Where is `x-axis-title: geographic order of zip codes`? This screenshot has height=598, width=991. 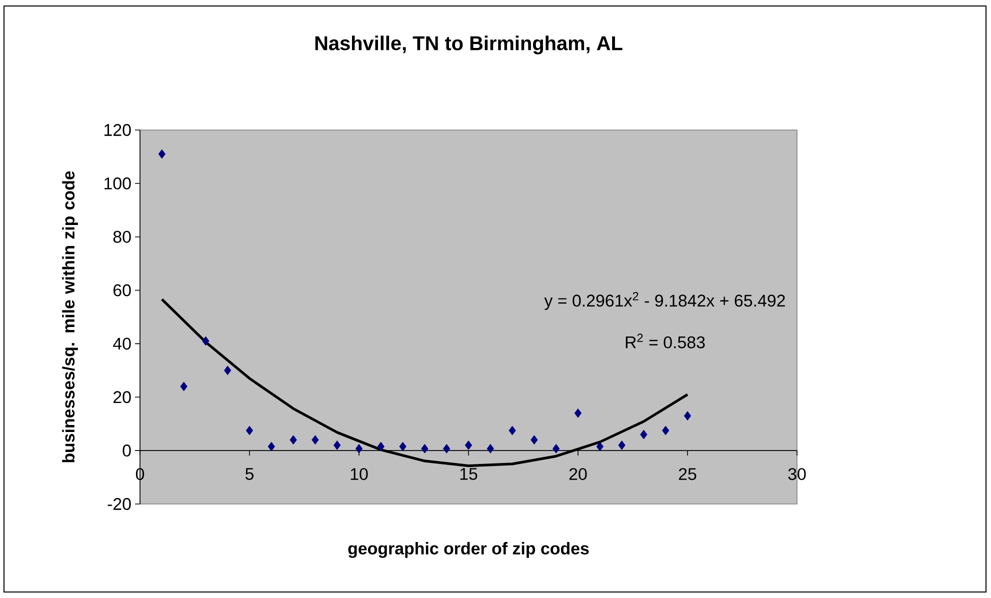
x-axis-title: geographic order of zip codes is located at coordinates (468, 550).